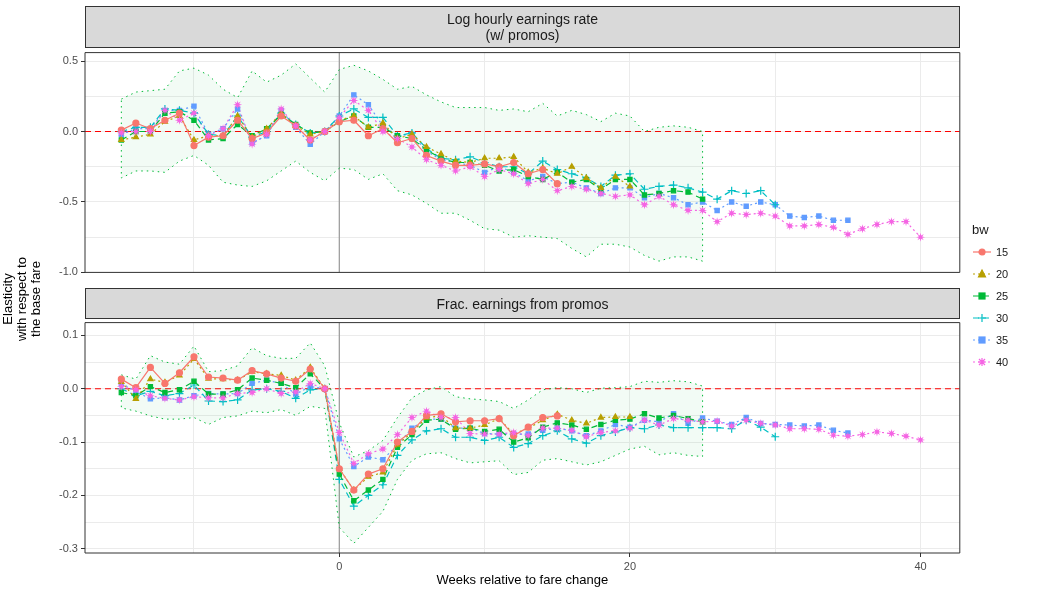  What do you see at coordinates (21, 299) in the screenshot?
I see `y-axis-title: Elasticity with respect to the base fare` at bounding box center [21, 299].